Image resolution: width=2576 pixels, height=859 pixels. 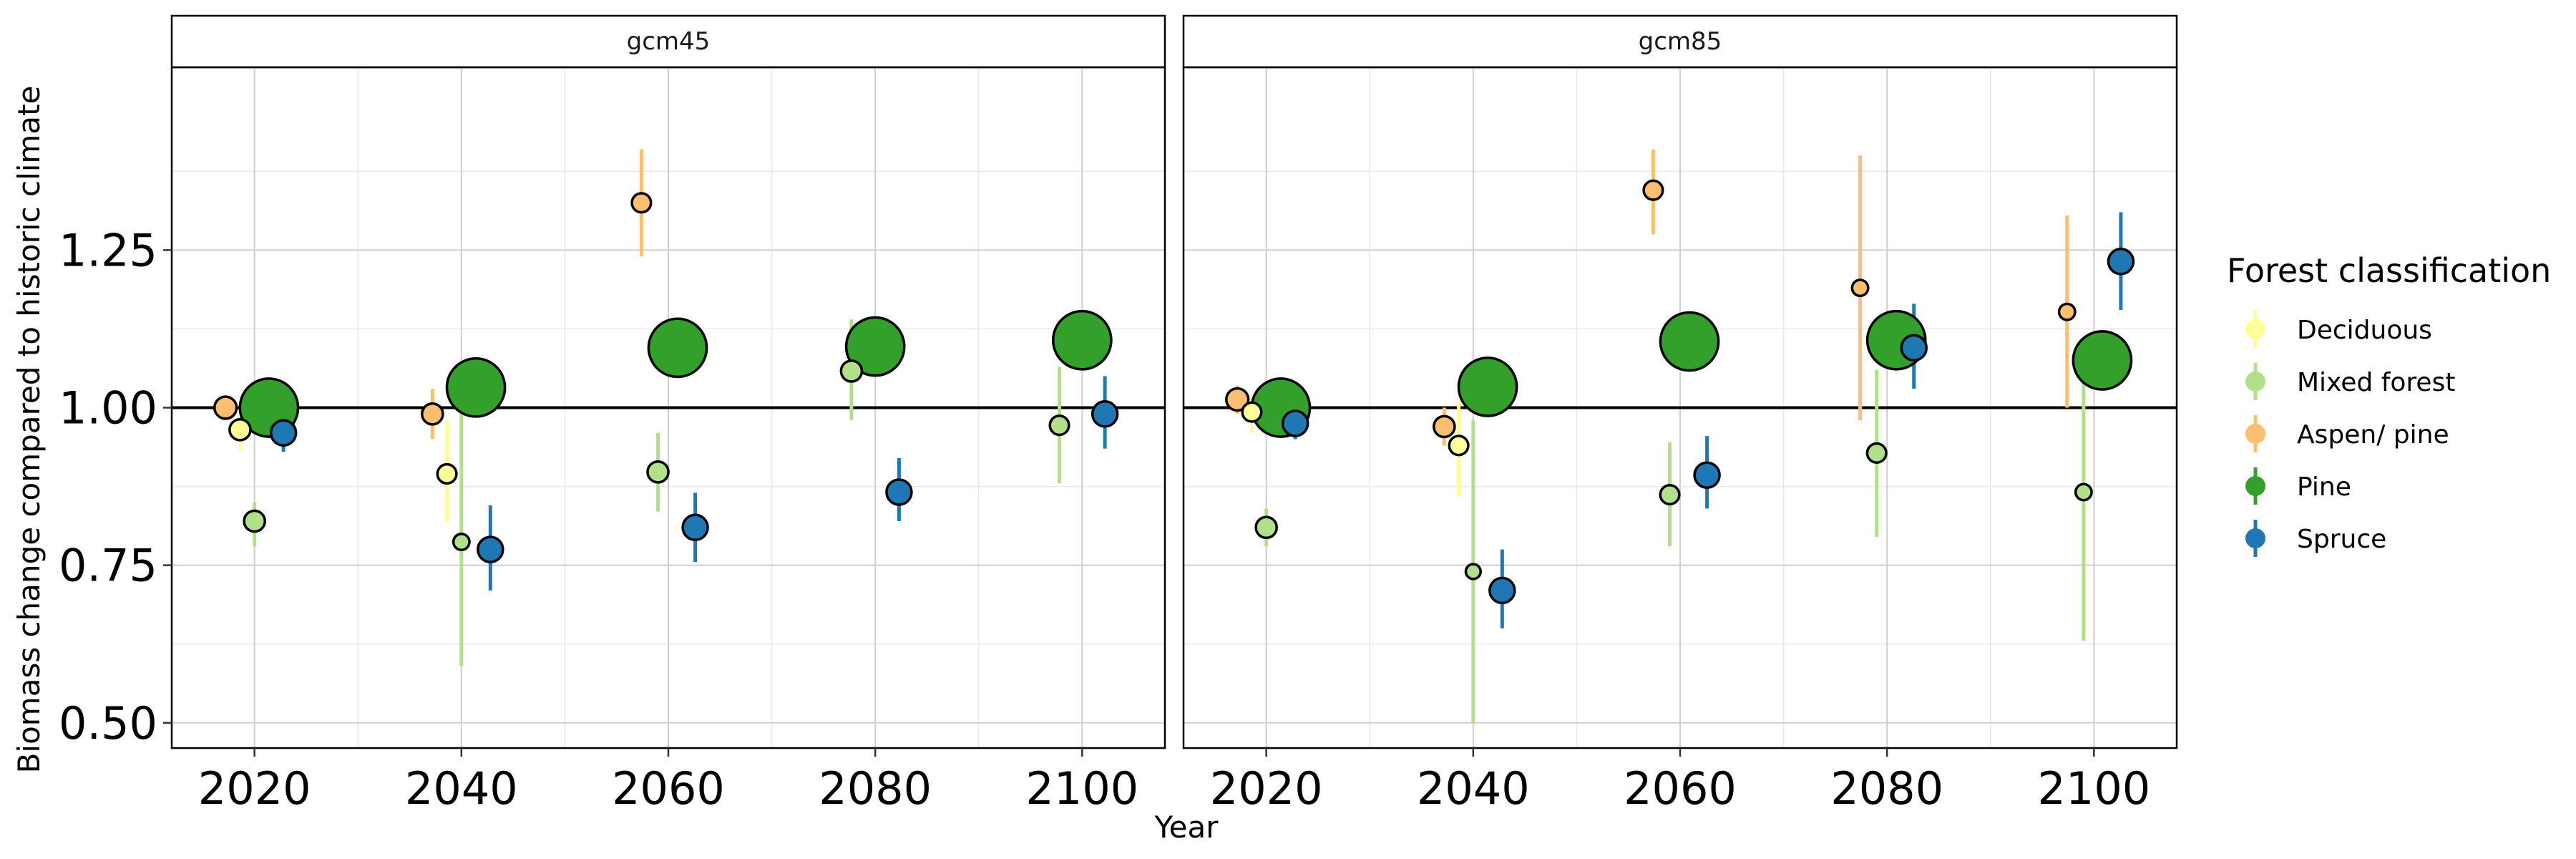 I want to click on legend-item: Deciduous, so click(x=2338, y=329).